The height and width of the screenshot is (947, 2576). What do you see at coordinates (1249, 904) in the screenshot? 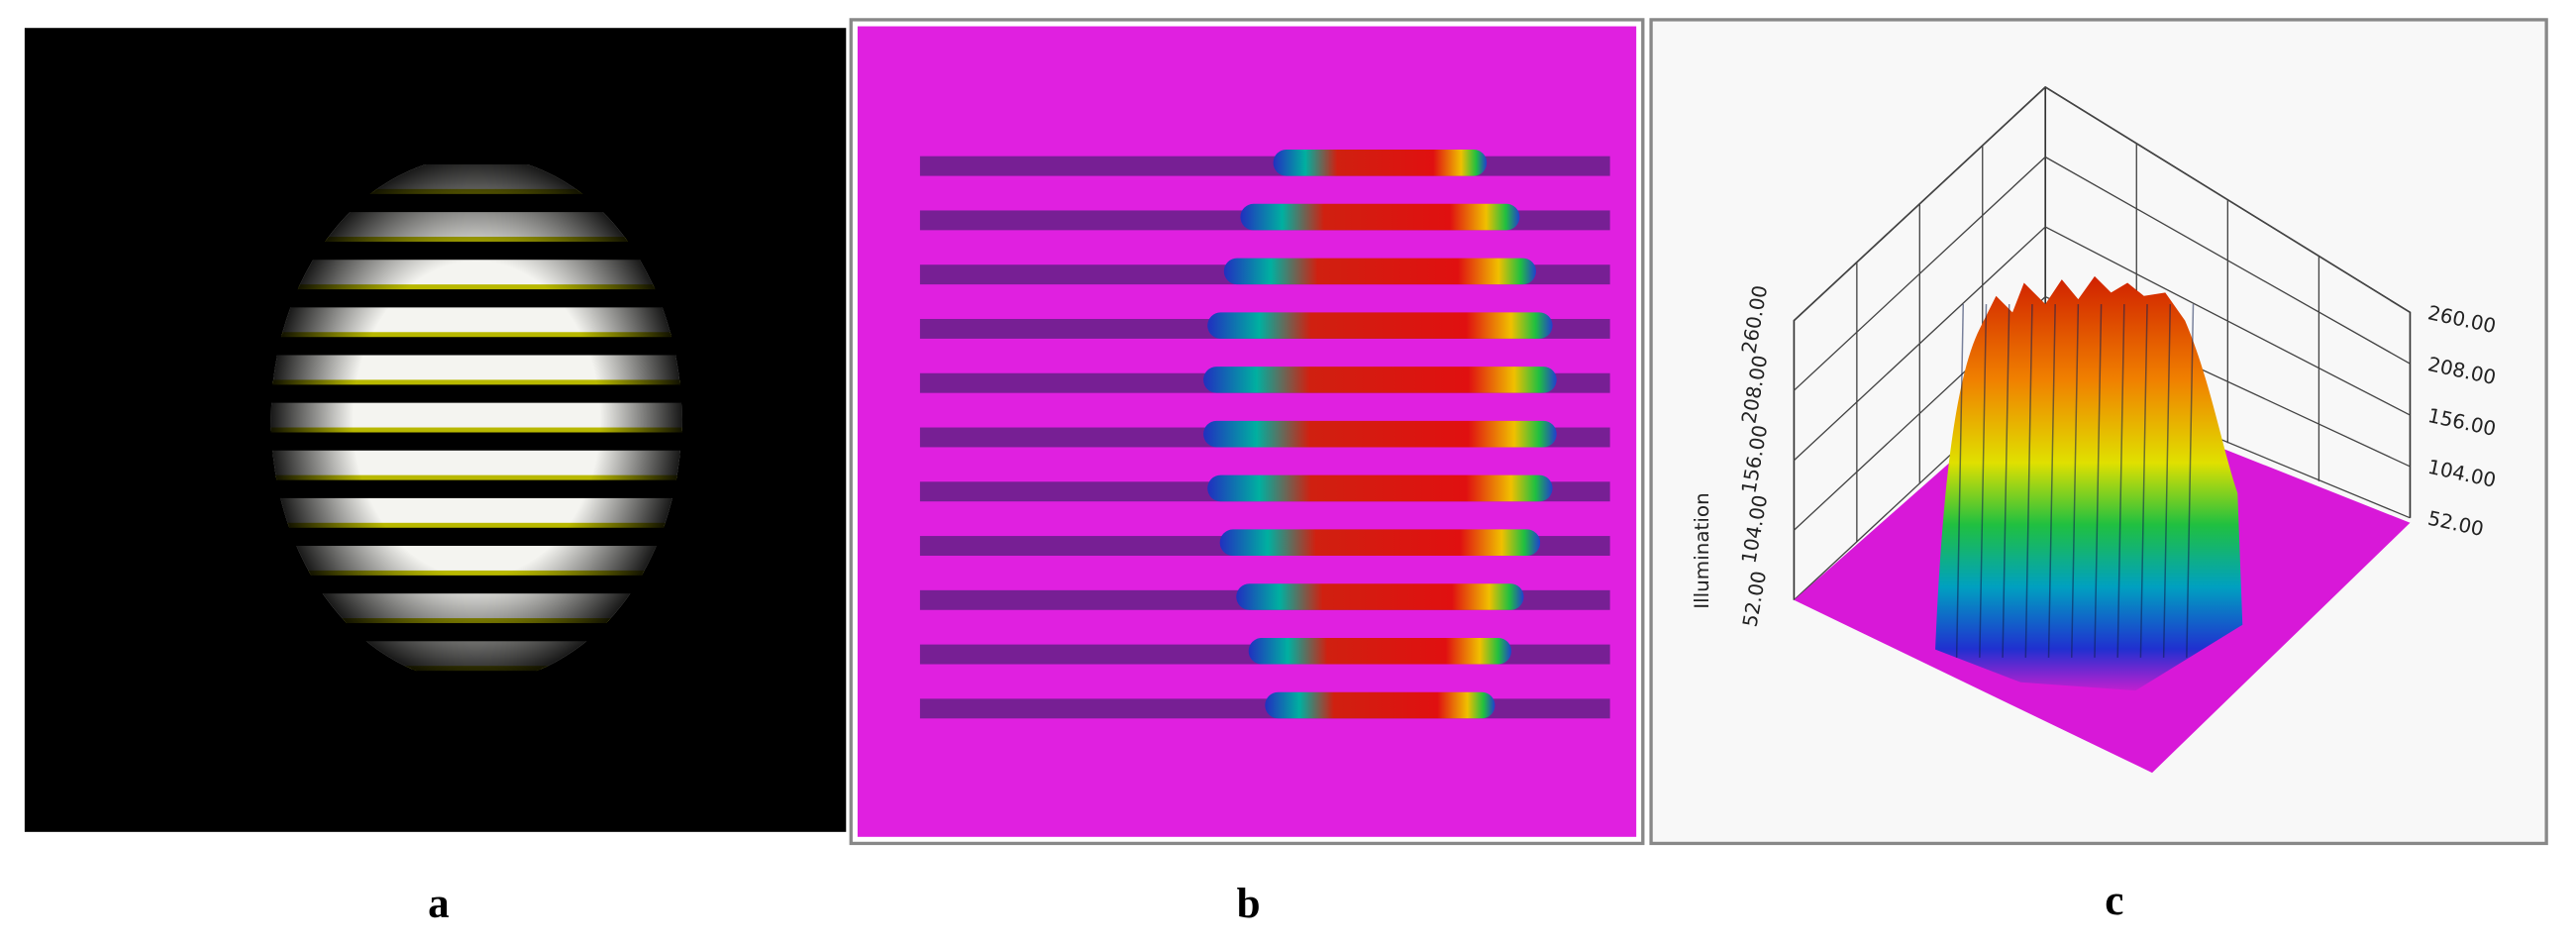
I see `panel-label: b` at bounding box center [1249, 904].